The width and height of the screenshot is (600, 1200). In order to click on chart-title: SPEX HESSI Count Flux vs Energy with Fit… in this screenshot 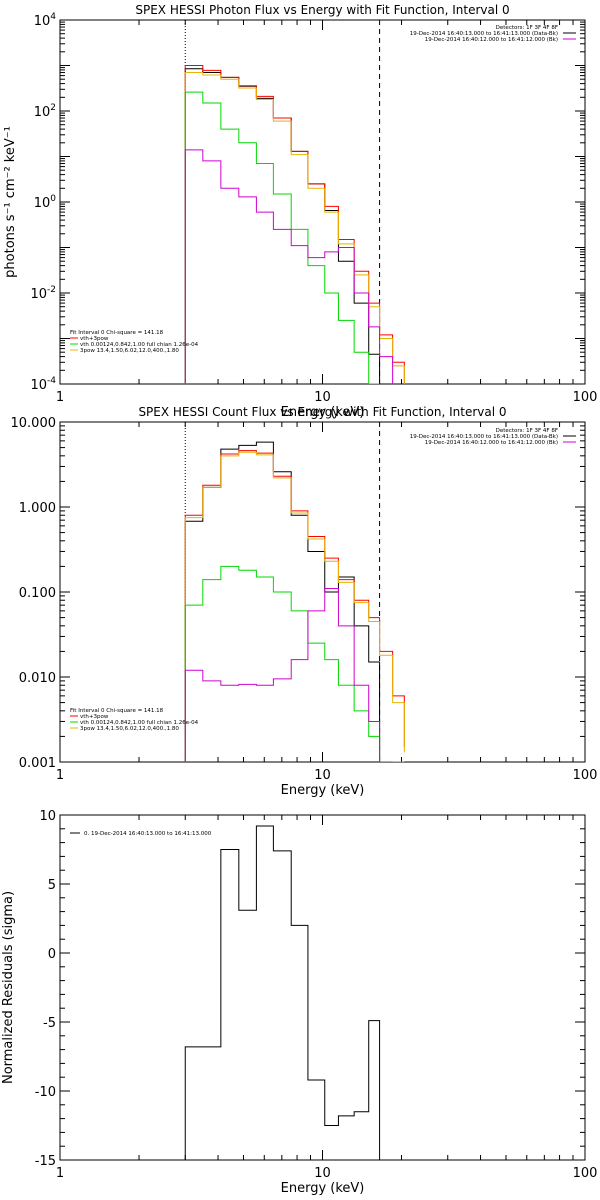, I will do `click(322, 412)`.